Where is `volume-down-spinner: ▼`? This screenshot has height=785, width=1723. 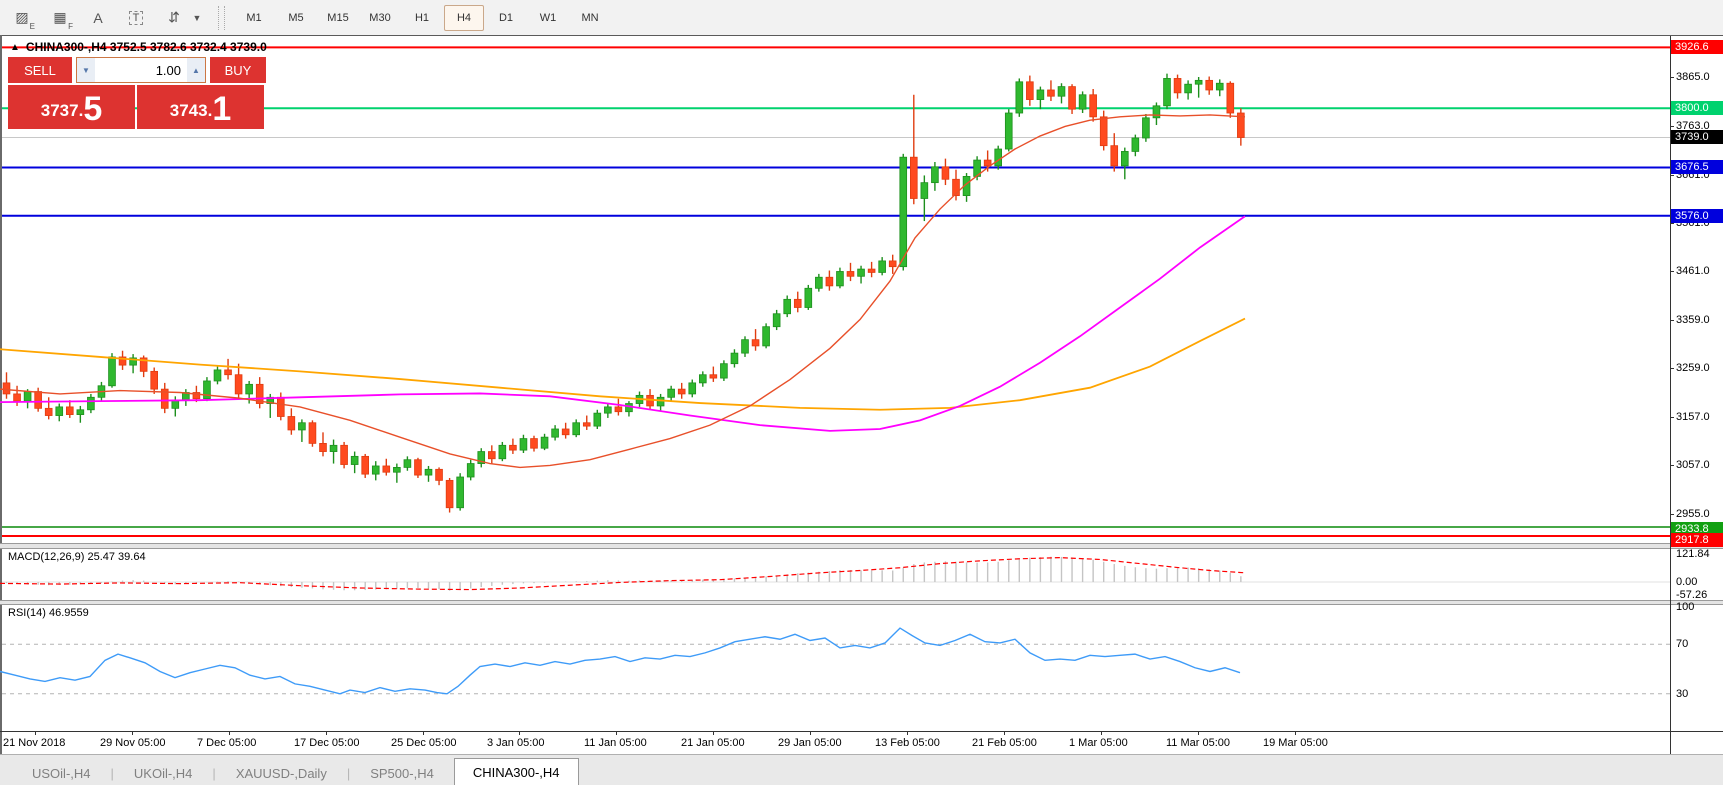 volume-down-spinner: ▼ is located at coordinates (86, 70).